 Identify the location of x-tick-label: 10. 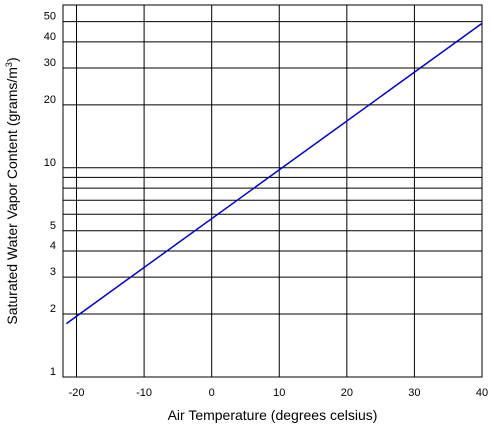
(279, 393).